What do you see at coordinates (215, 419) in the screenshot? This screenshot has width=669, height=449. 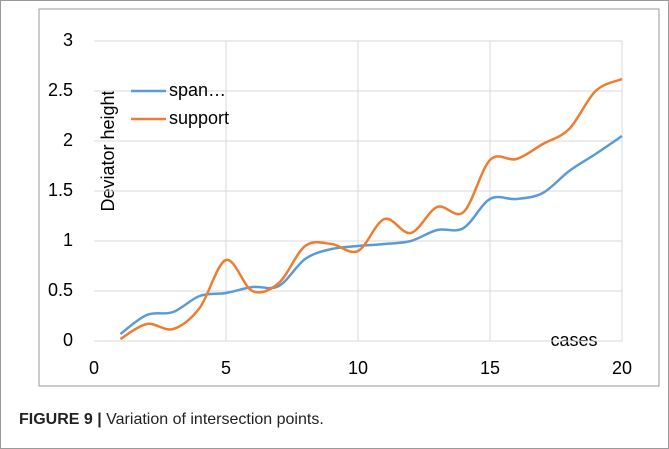 I see `caption-text: Variation of intersection points.` at bounding box center [215, 419].